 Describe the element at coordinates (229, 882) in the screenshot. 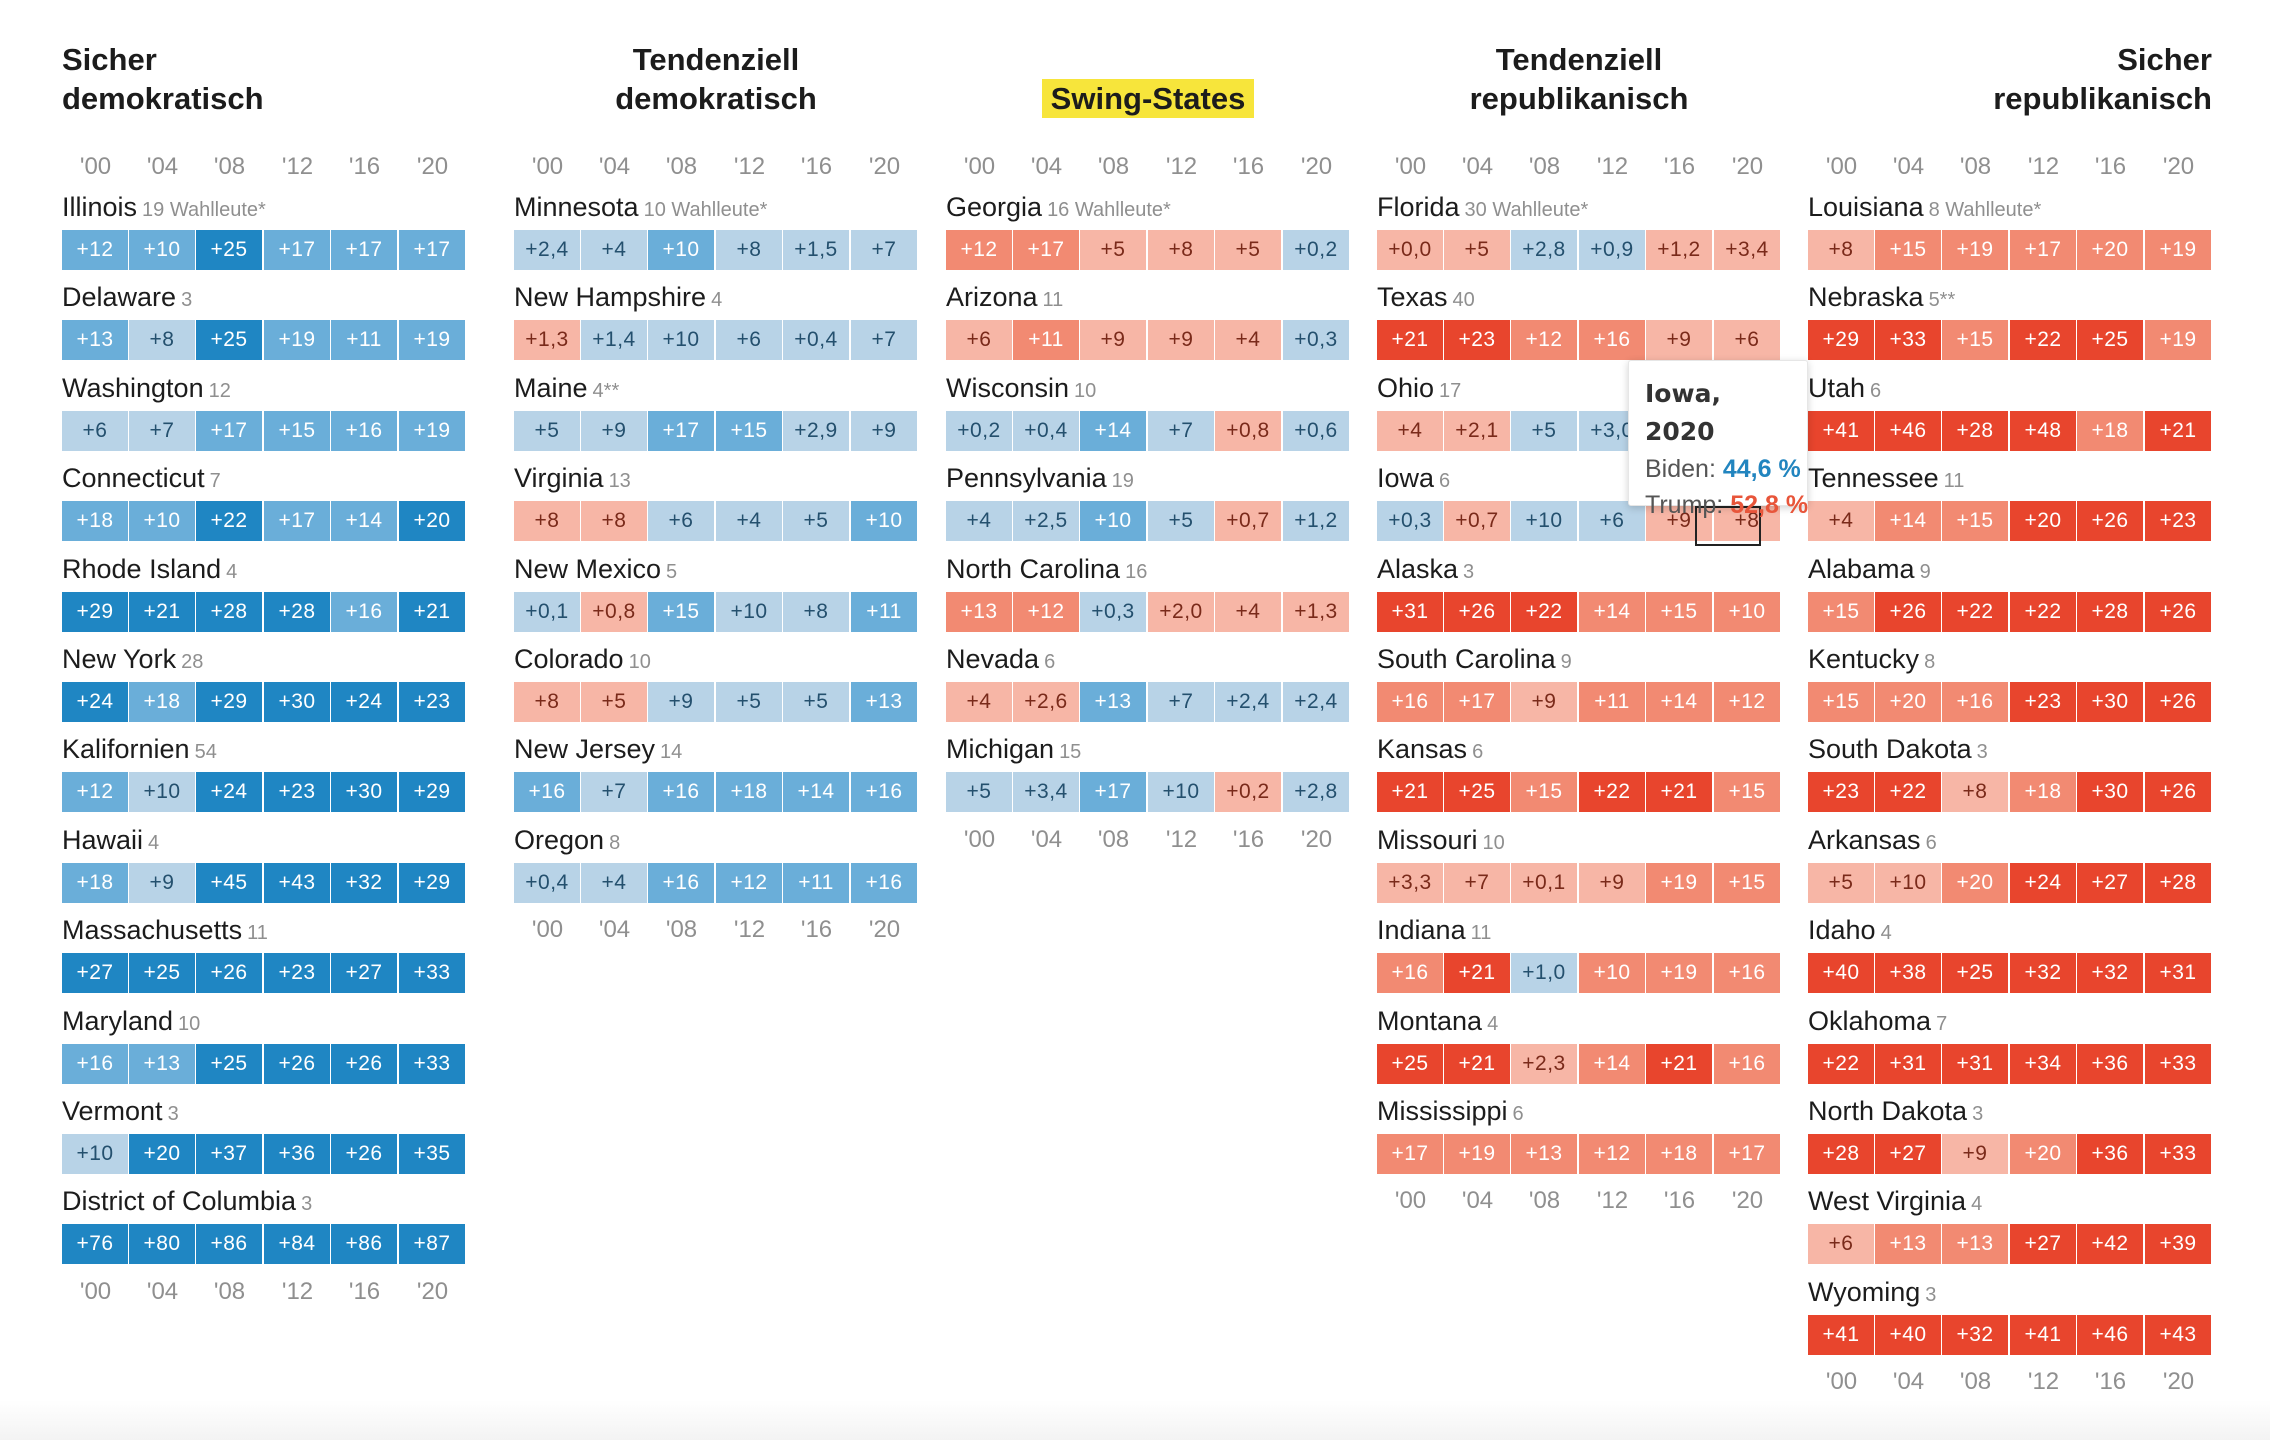

I see `margin-cell: +45` at that location.